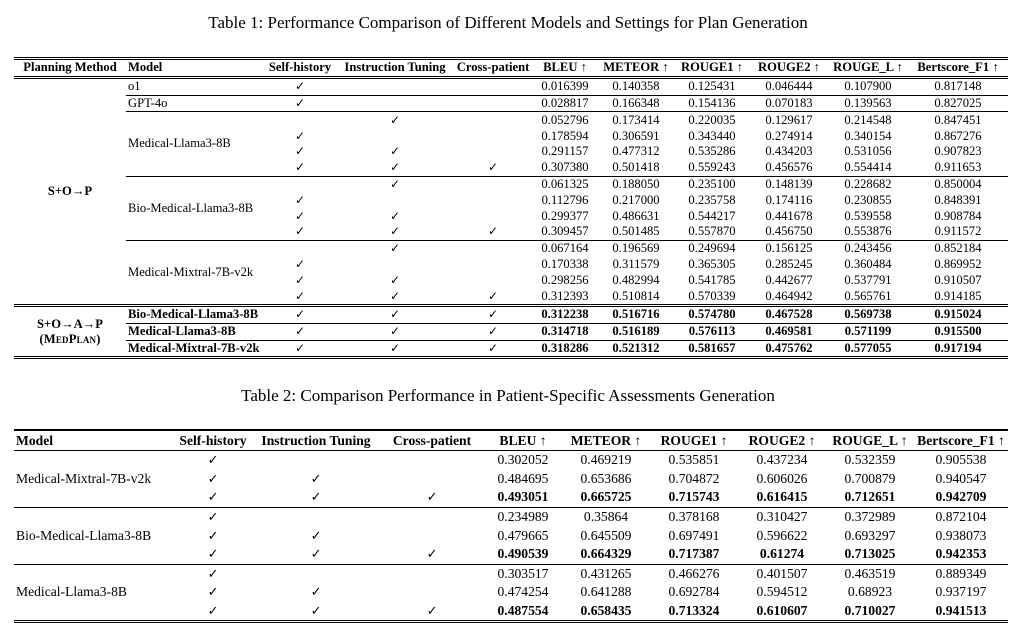 Image resolution: width=1016 pixels, height=623 pixels. I want to click on metric-value-cell: 0.365305, so click(712, 263).